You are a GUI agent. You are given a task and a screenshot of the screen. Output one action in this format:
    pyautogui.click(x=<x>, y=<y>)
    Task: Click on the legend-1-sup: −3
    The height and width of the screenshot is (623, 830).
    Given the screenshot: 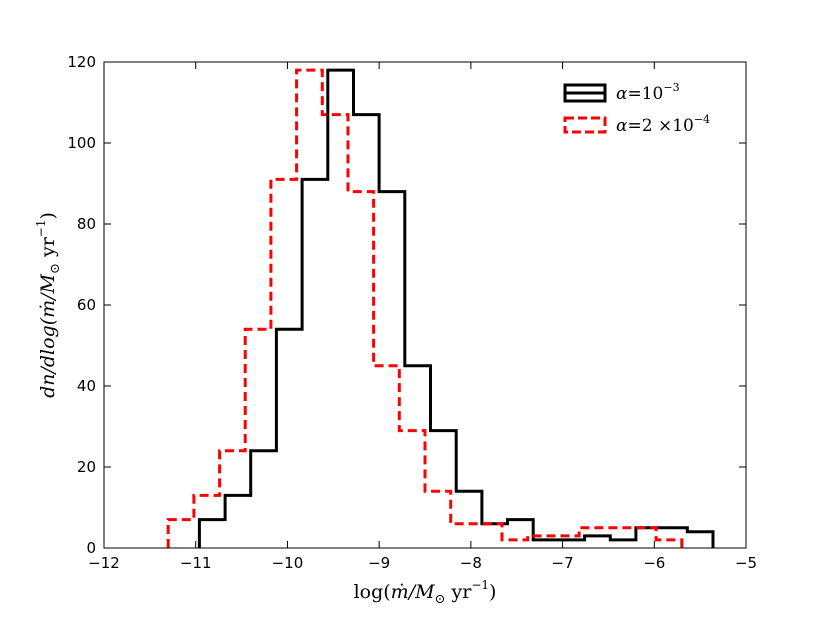 What is the action you would take?
    pyautogui.click(x=671, y=87)
    